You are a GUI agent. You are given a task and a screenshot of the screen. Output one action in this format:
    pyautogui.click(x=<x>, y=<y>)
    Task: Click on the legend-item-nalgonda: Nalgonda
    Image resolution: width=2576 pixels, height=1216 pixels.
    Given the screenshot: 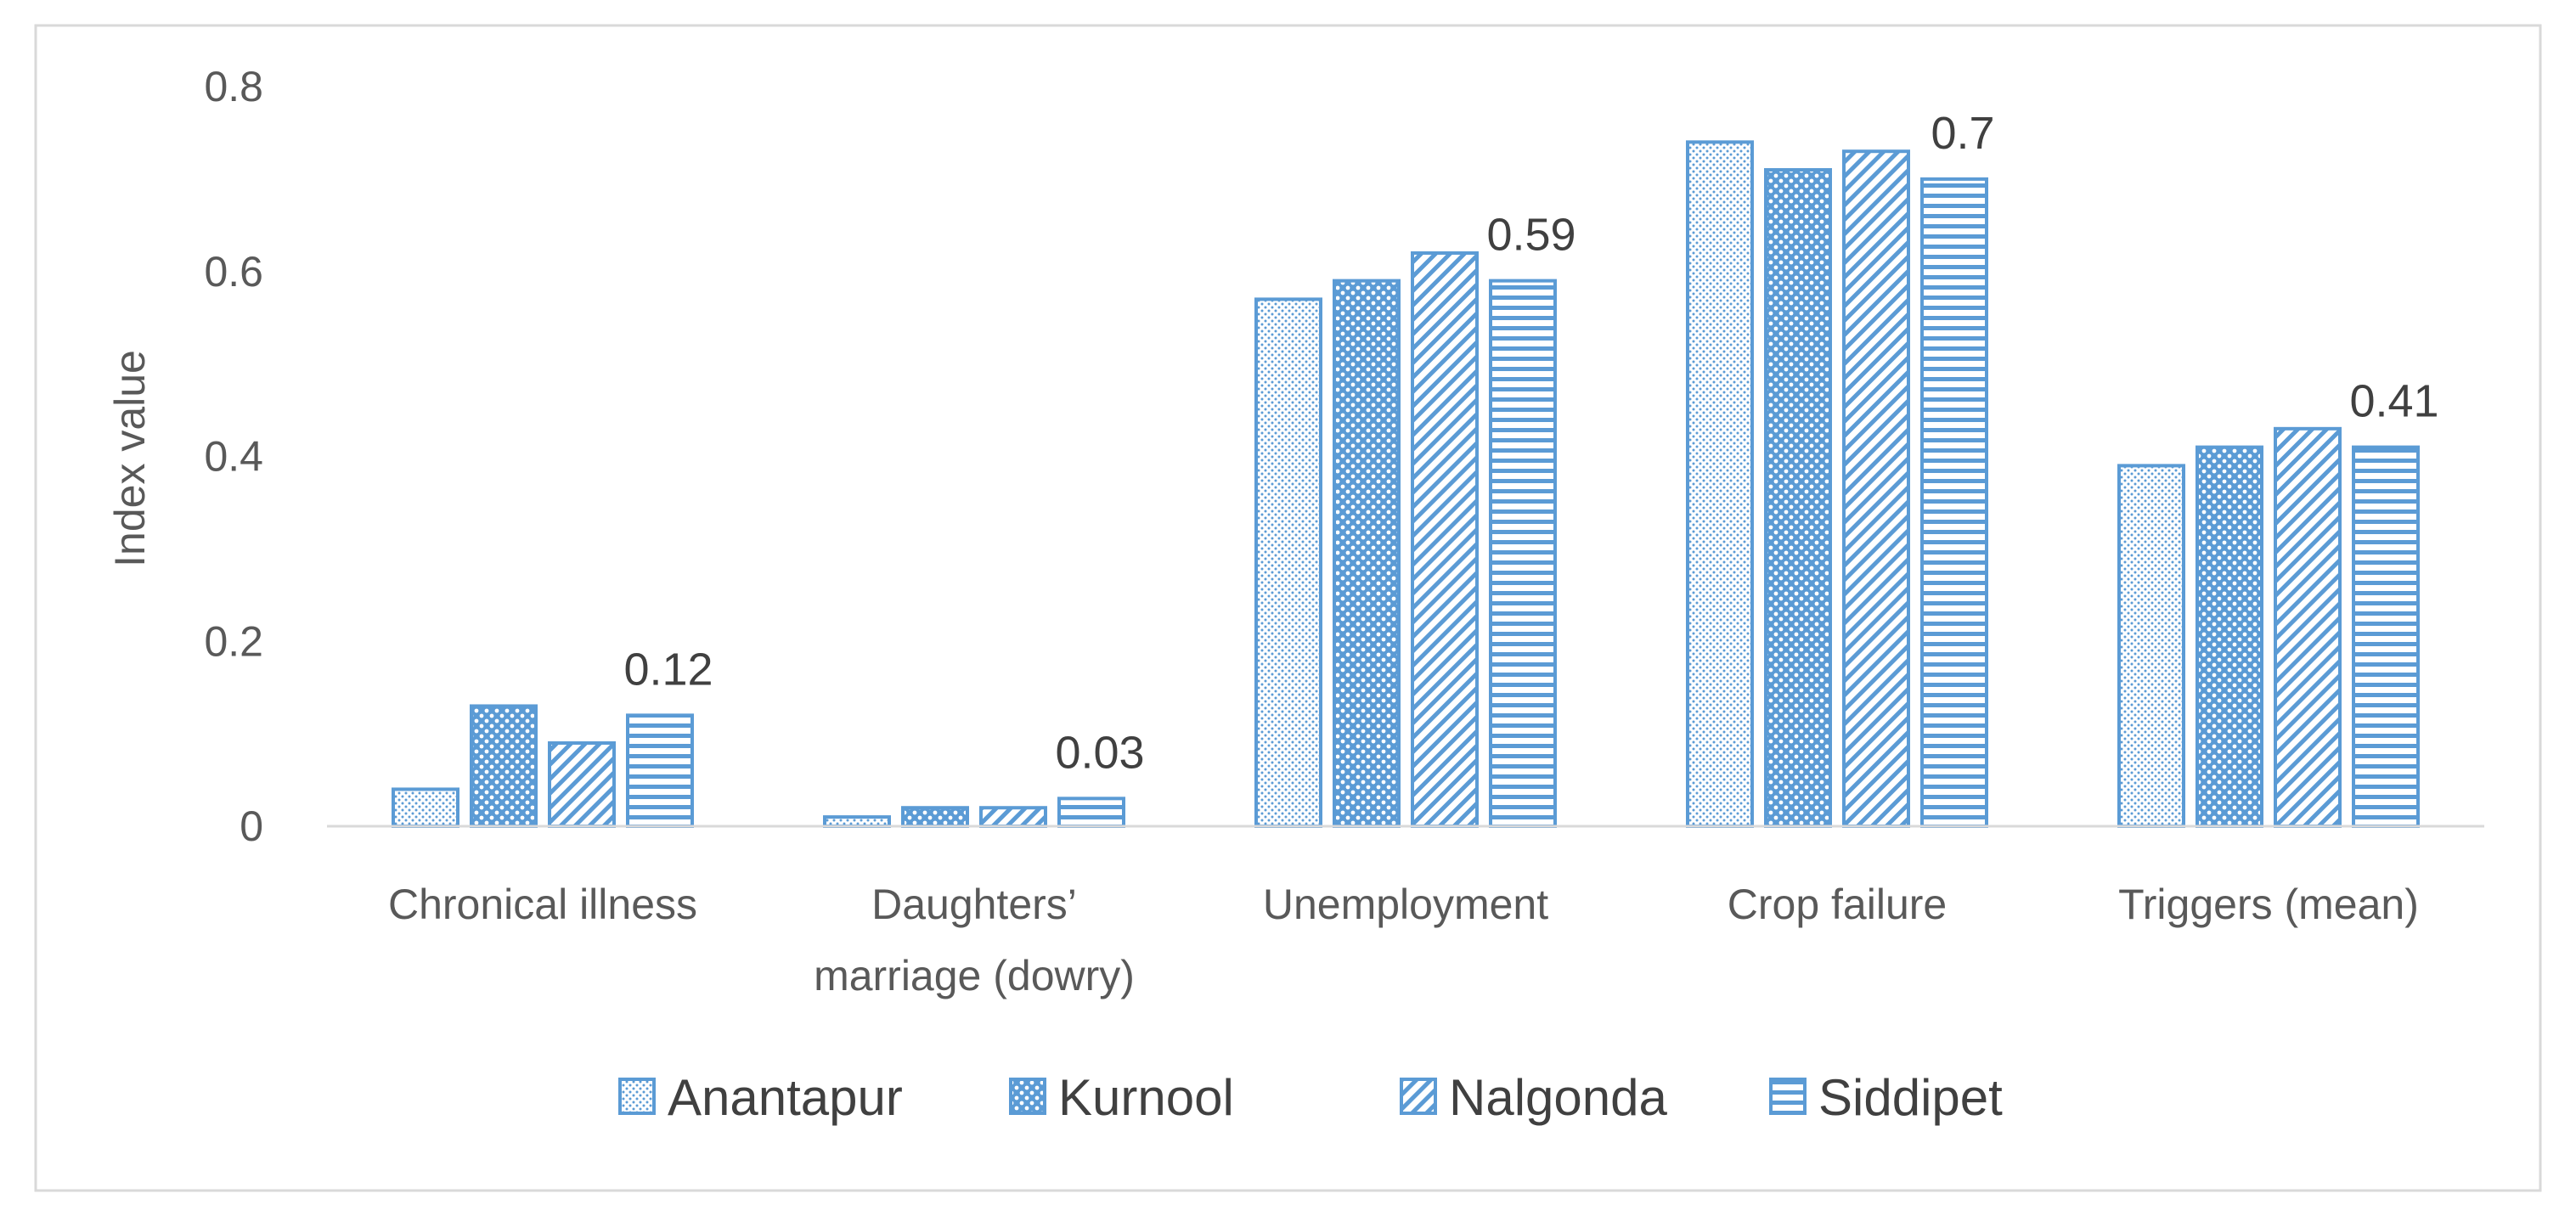 What is the action you would take?
    pyautogui.click(x=1534, y=1097)
    